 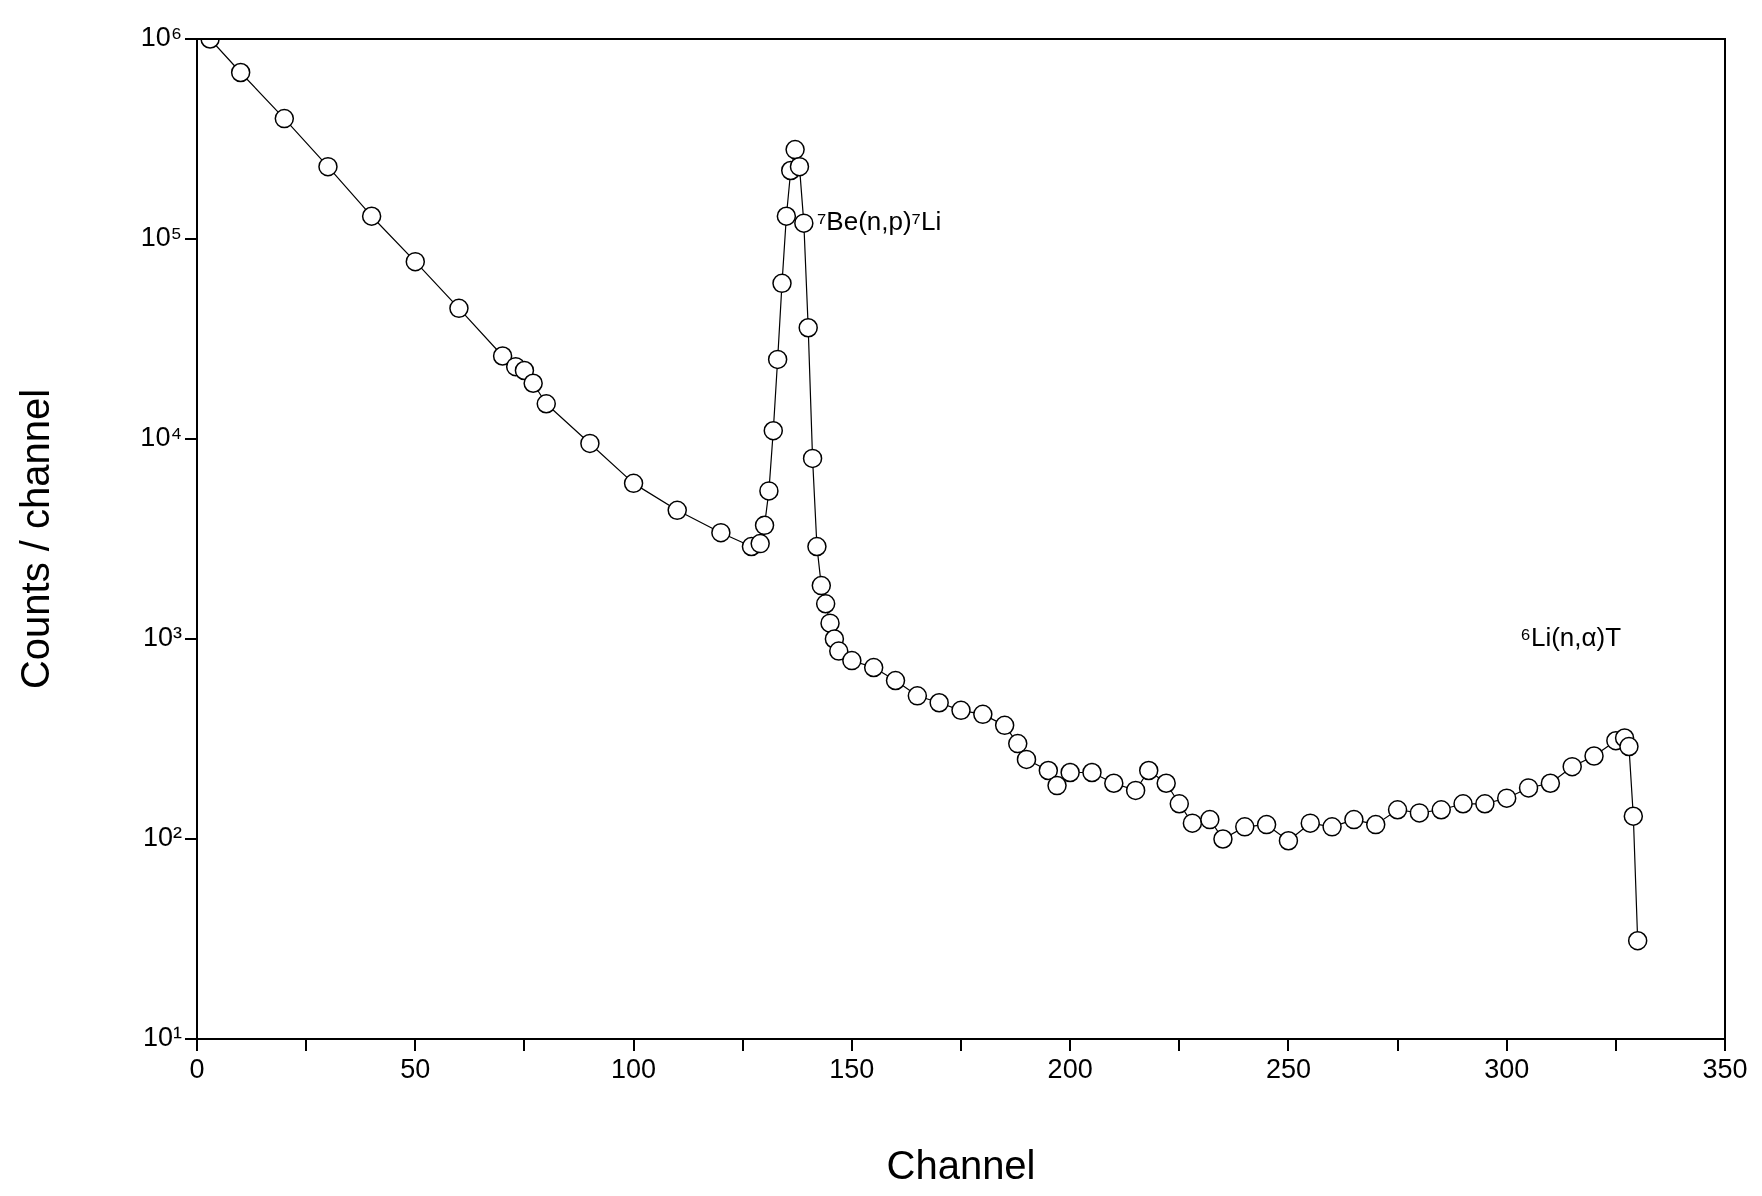 I want to click on x-tick-label: 350, so click(x=1725, y=1068).